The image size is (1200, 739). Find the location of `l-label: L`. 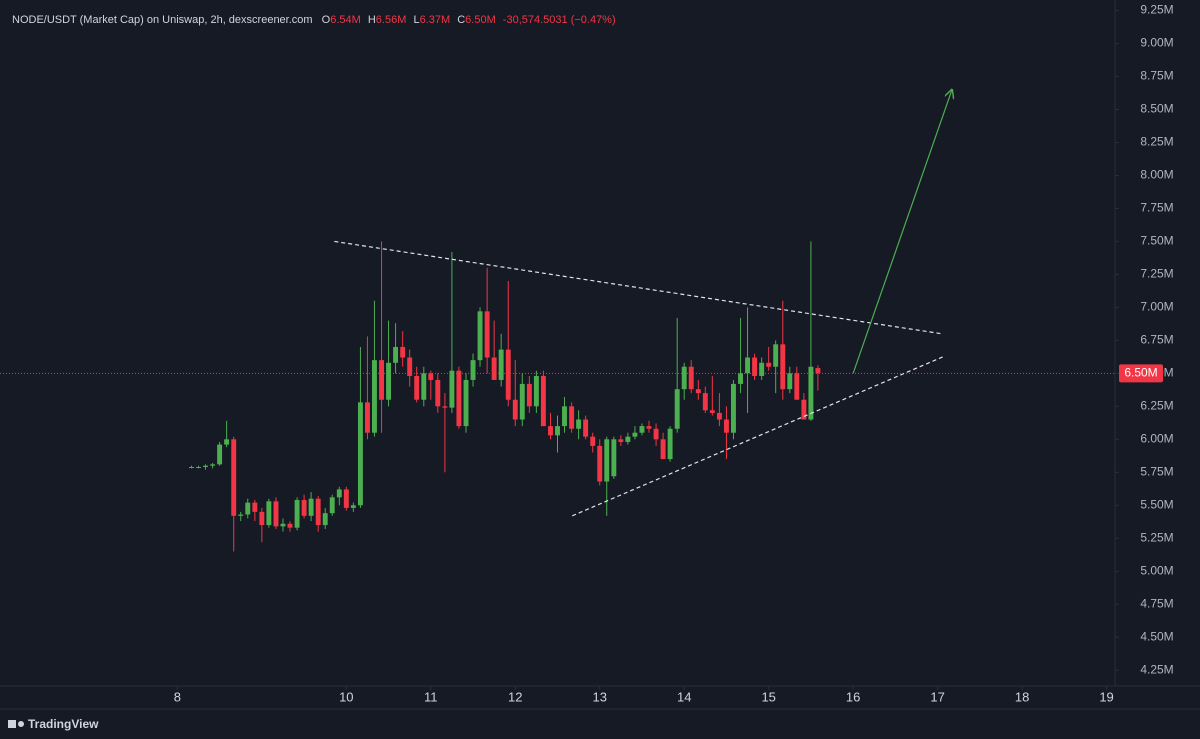

l-label: L is located at coordinates (416, 20).